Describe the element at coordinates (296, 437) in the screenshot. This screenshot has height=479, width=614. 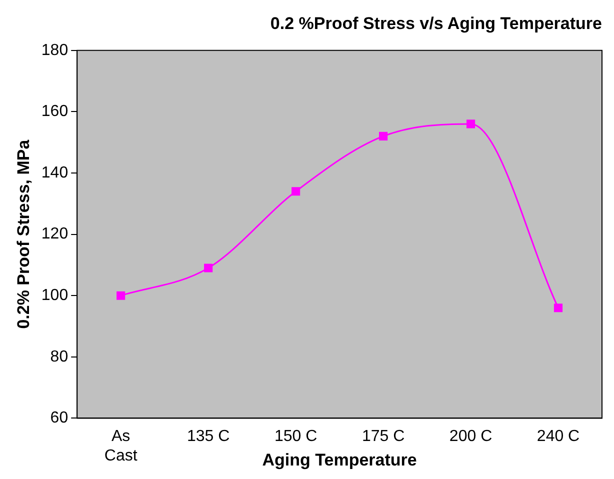
I see `x-tick-label: 150 C` at that location.